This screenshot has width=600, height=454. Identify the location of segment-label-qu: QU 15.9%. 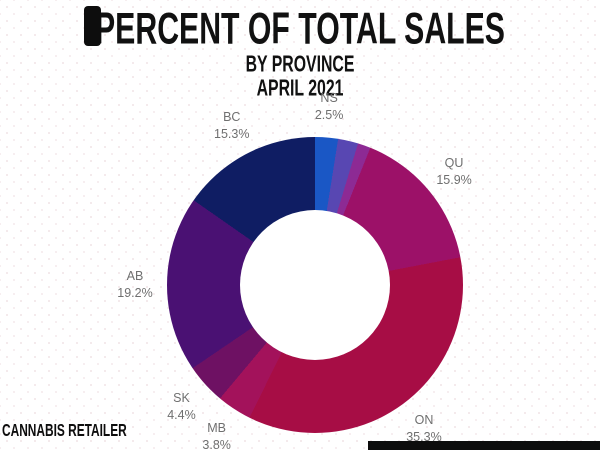
(454, 171).